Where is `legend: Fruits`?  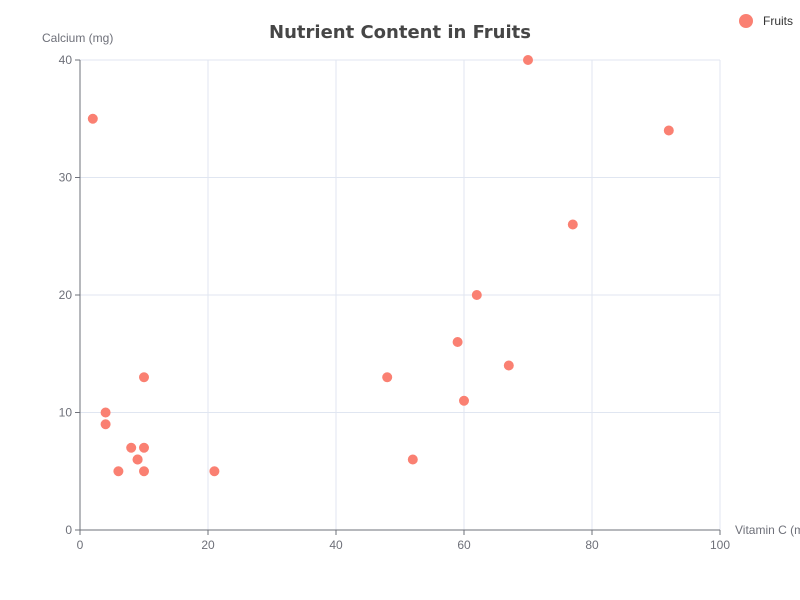
legend: Fruits is located at coordinates (766, 21).